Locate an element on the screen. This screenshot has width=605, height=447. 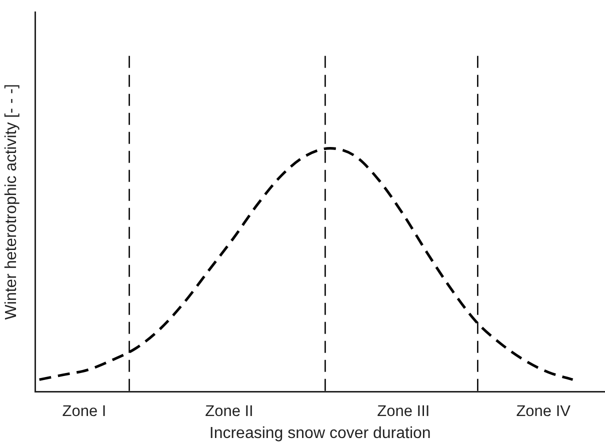
x-axis-title: Increasing snow cover duration is located at coordinates (320, 433).